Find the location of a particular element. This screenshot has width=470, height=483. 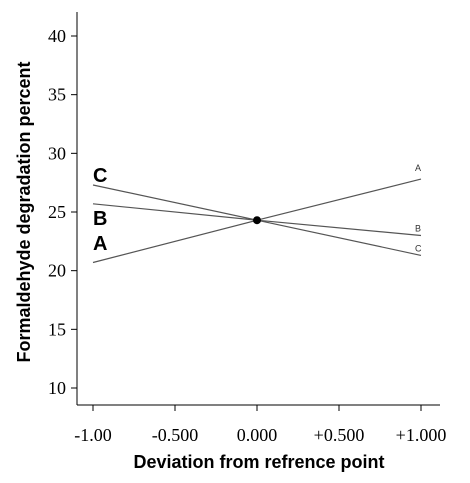

x-tick-label: +1.000 is located at coordinates (421, 435).